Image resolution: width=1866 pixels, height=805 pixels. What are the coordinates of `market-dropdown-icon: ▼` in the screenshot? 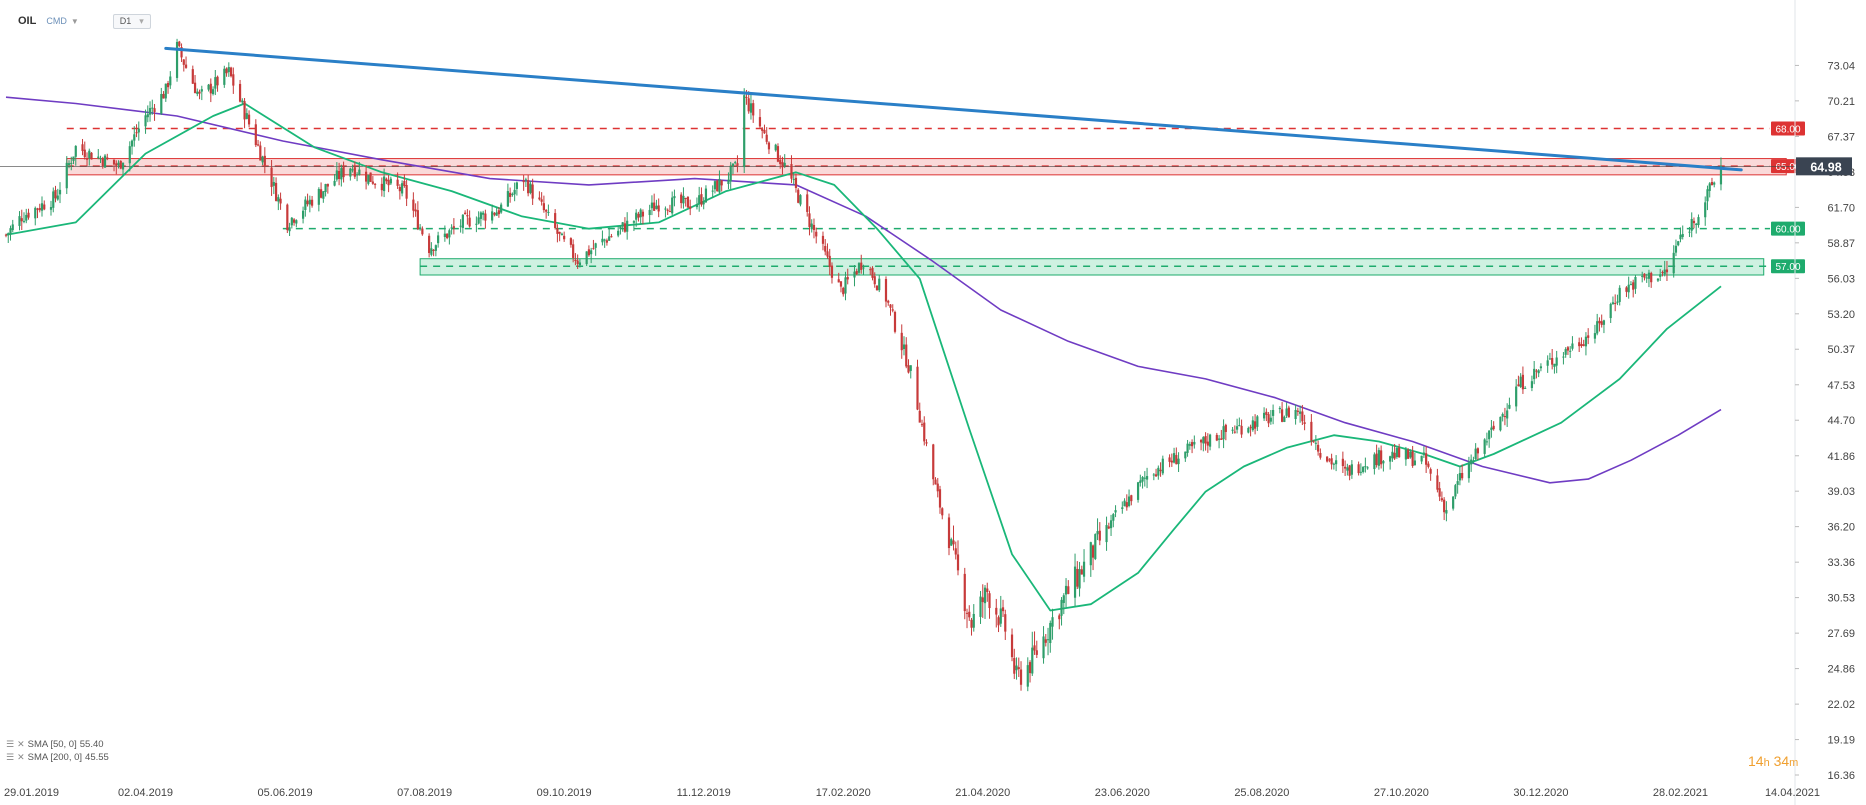 It's located at (74, 21).